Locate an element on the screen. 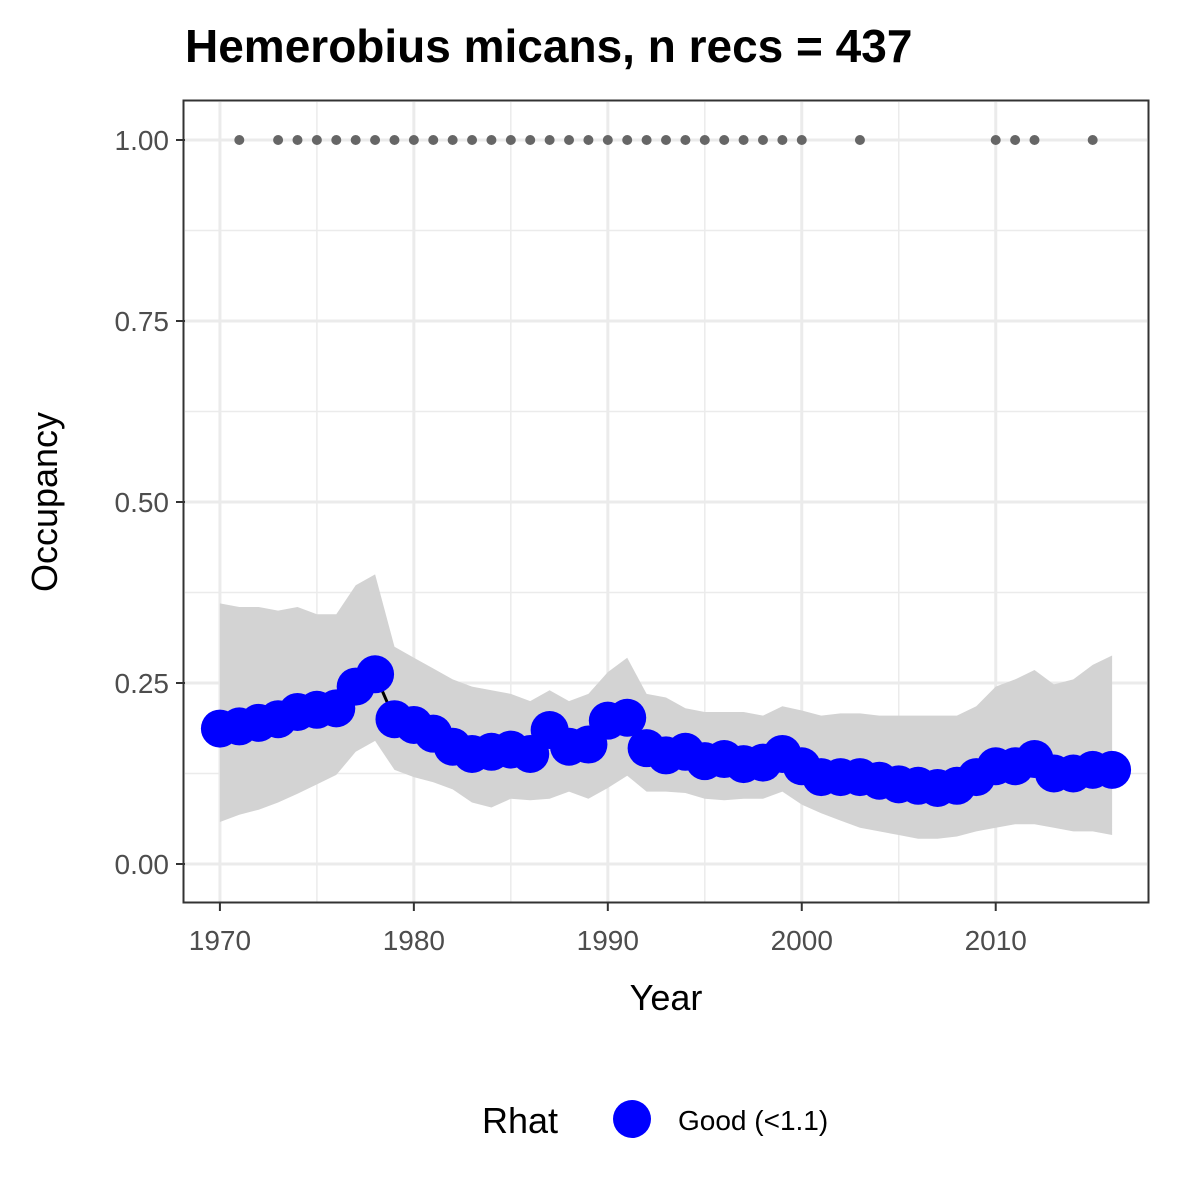  y-axis-title: Occupancy is located at coordinates (44, 502).